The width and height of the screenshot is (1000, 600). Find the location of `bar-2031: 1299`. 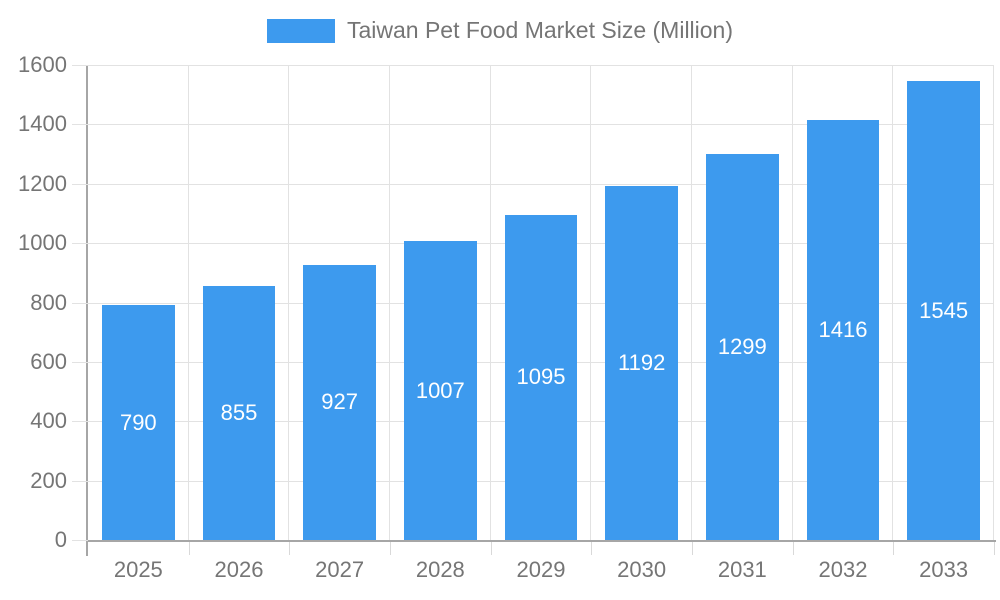

bar-2031: 1299 is located at coordinates (742, 347).